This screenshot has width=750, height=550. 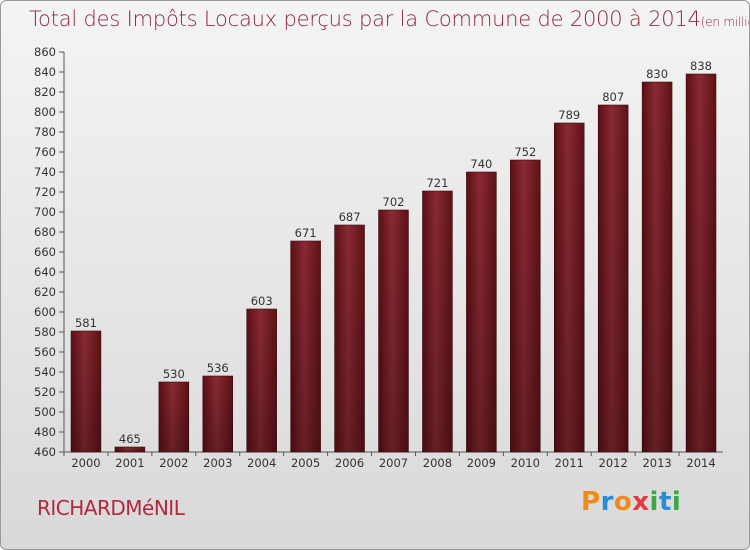 What do you see at coordinates (607, 502) in the screenshot?
I see `logo-letter: r` at bounding box center [607, 502].